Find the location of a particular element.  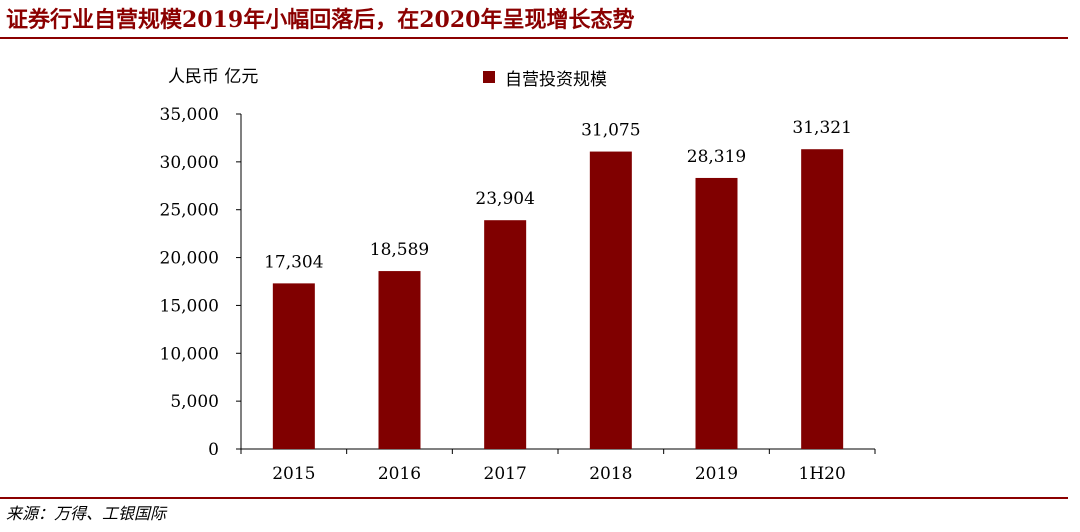

bar-value-label: 28,319 is located at coordinates (716, 157).